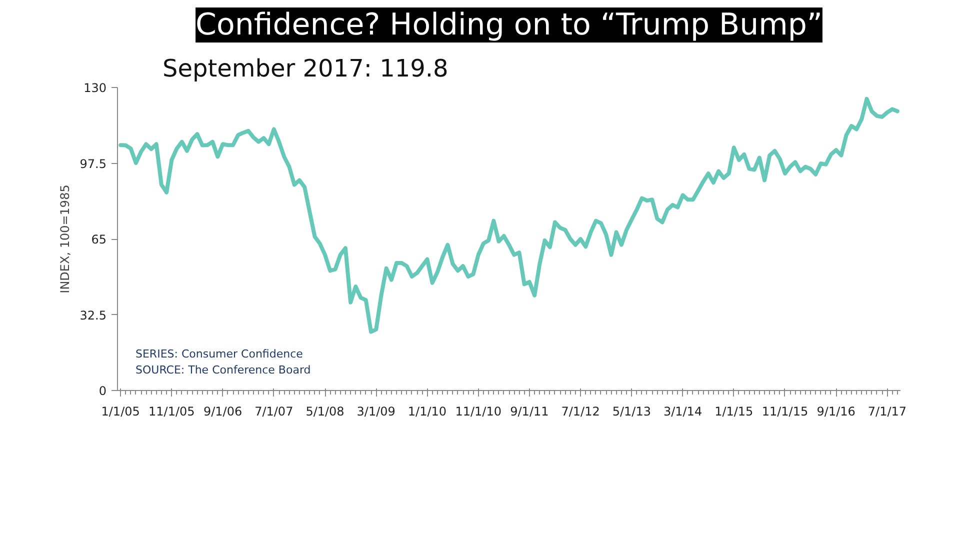 Image resolution: width=960 pixels, height=540 pixels. Describe the element at coordinates (325, 411) in the screenshot. I see `x-tick-label: 5/1/08` at that location.